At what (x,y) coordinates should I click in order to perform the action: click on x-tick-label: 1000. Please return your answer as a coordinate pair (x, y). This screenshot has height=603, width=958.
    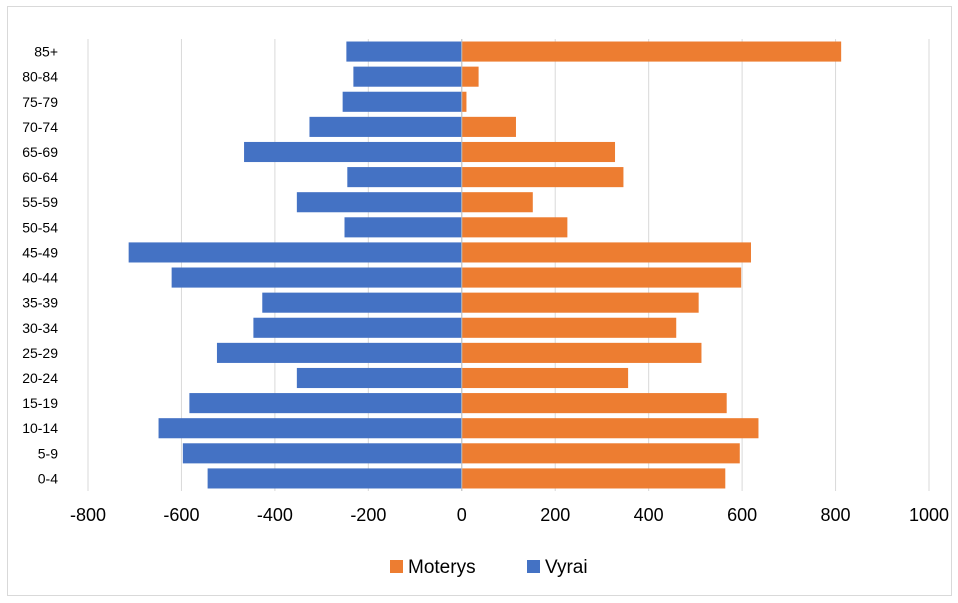
    Looking at the image, I should click on (929, 515).